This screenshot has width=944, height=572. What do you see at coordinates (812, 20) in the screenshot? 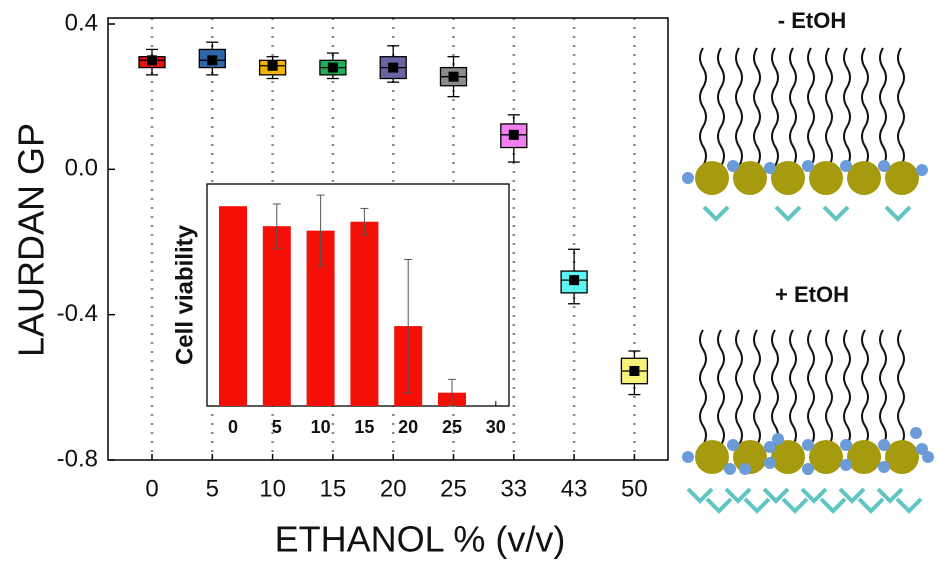
I see `diagram-label: - EtOH` at bounding box center [812, 20].